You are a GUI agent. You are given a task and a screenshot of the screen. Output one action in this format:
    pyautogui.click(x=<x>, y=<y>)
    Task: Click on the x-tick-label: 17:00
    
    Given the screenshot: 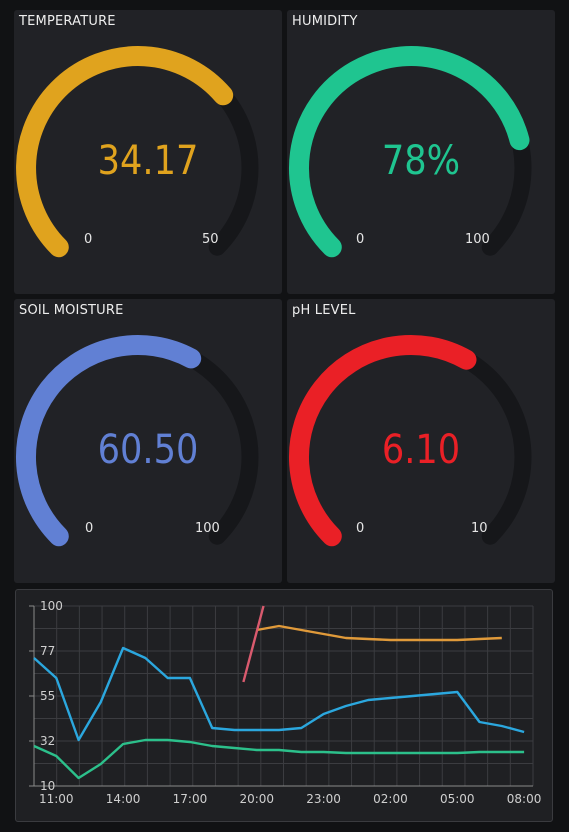 What is the action you would take?
    pyautogui.click(x=190, y=799)
    